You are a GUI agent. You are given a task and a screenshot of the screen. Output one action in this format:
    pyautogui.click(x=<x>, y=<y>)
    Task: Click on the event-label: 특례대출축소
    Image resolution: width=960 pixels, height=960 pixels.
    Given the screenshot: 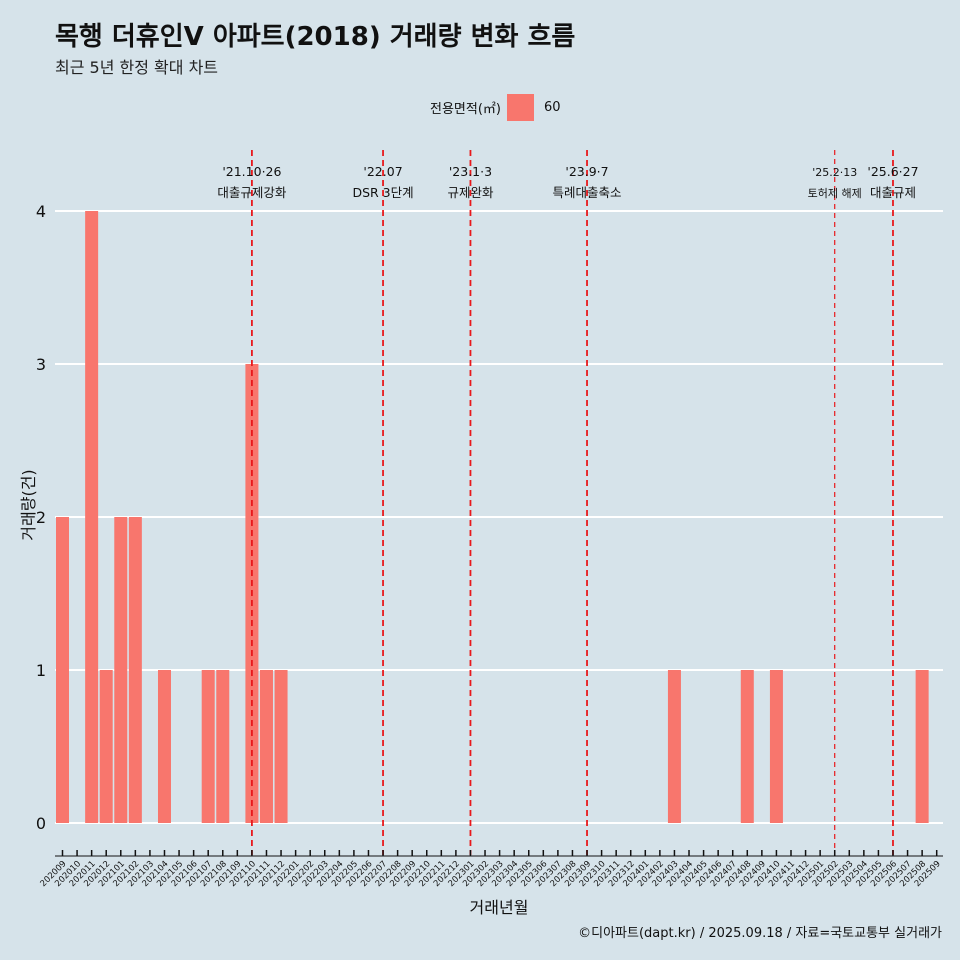 What is the action you would take?
    pyautogui.click(x=587, y=192)
    